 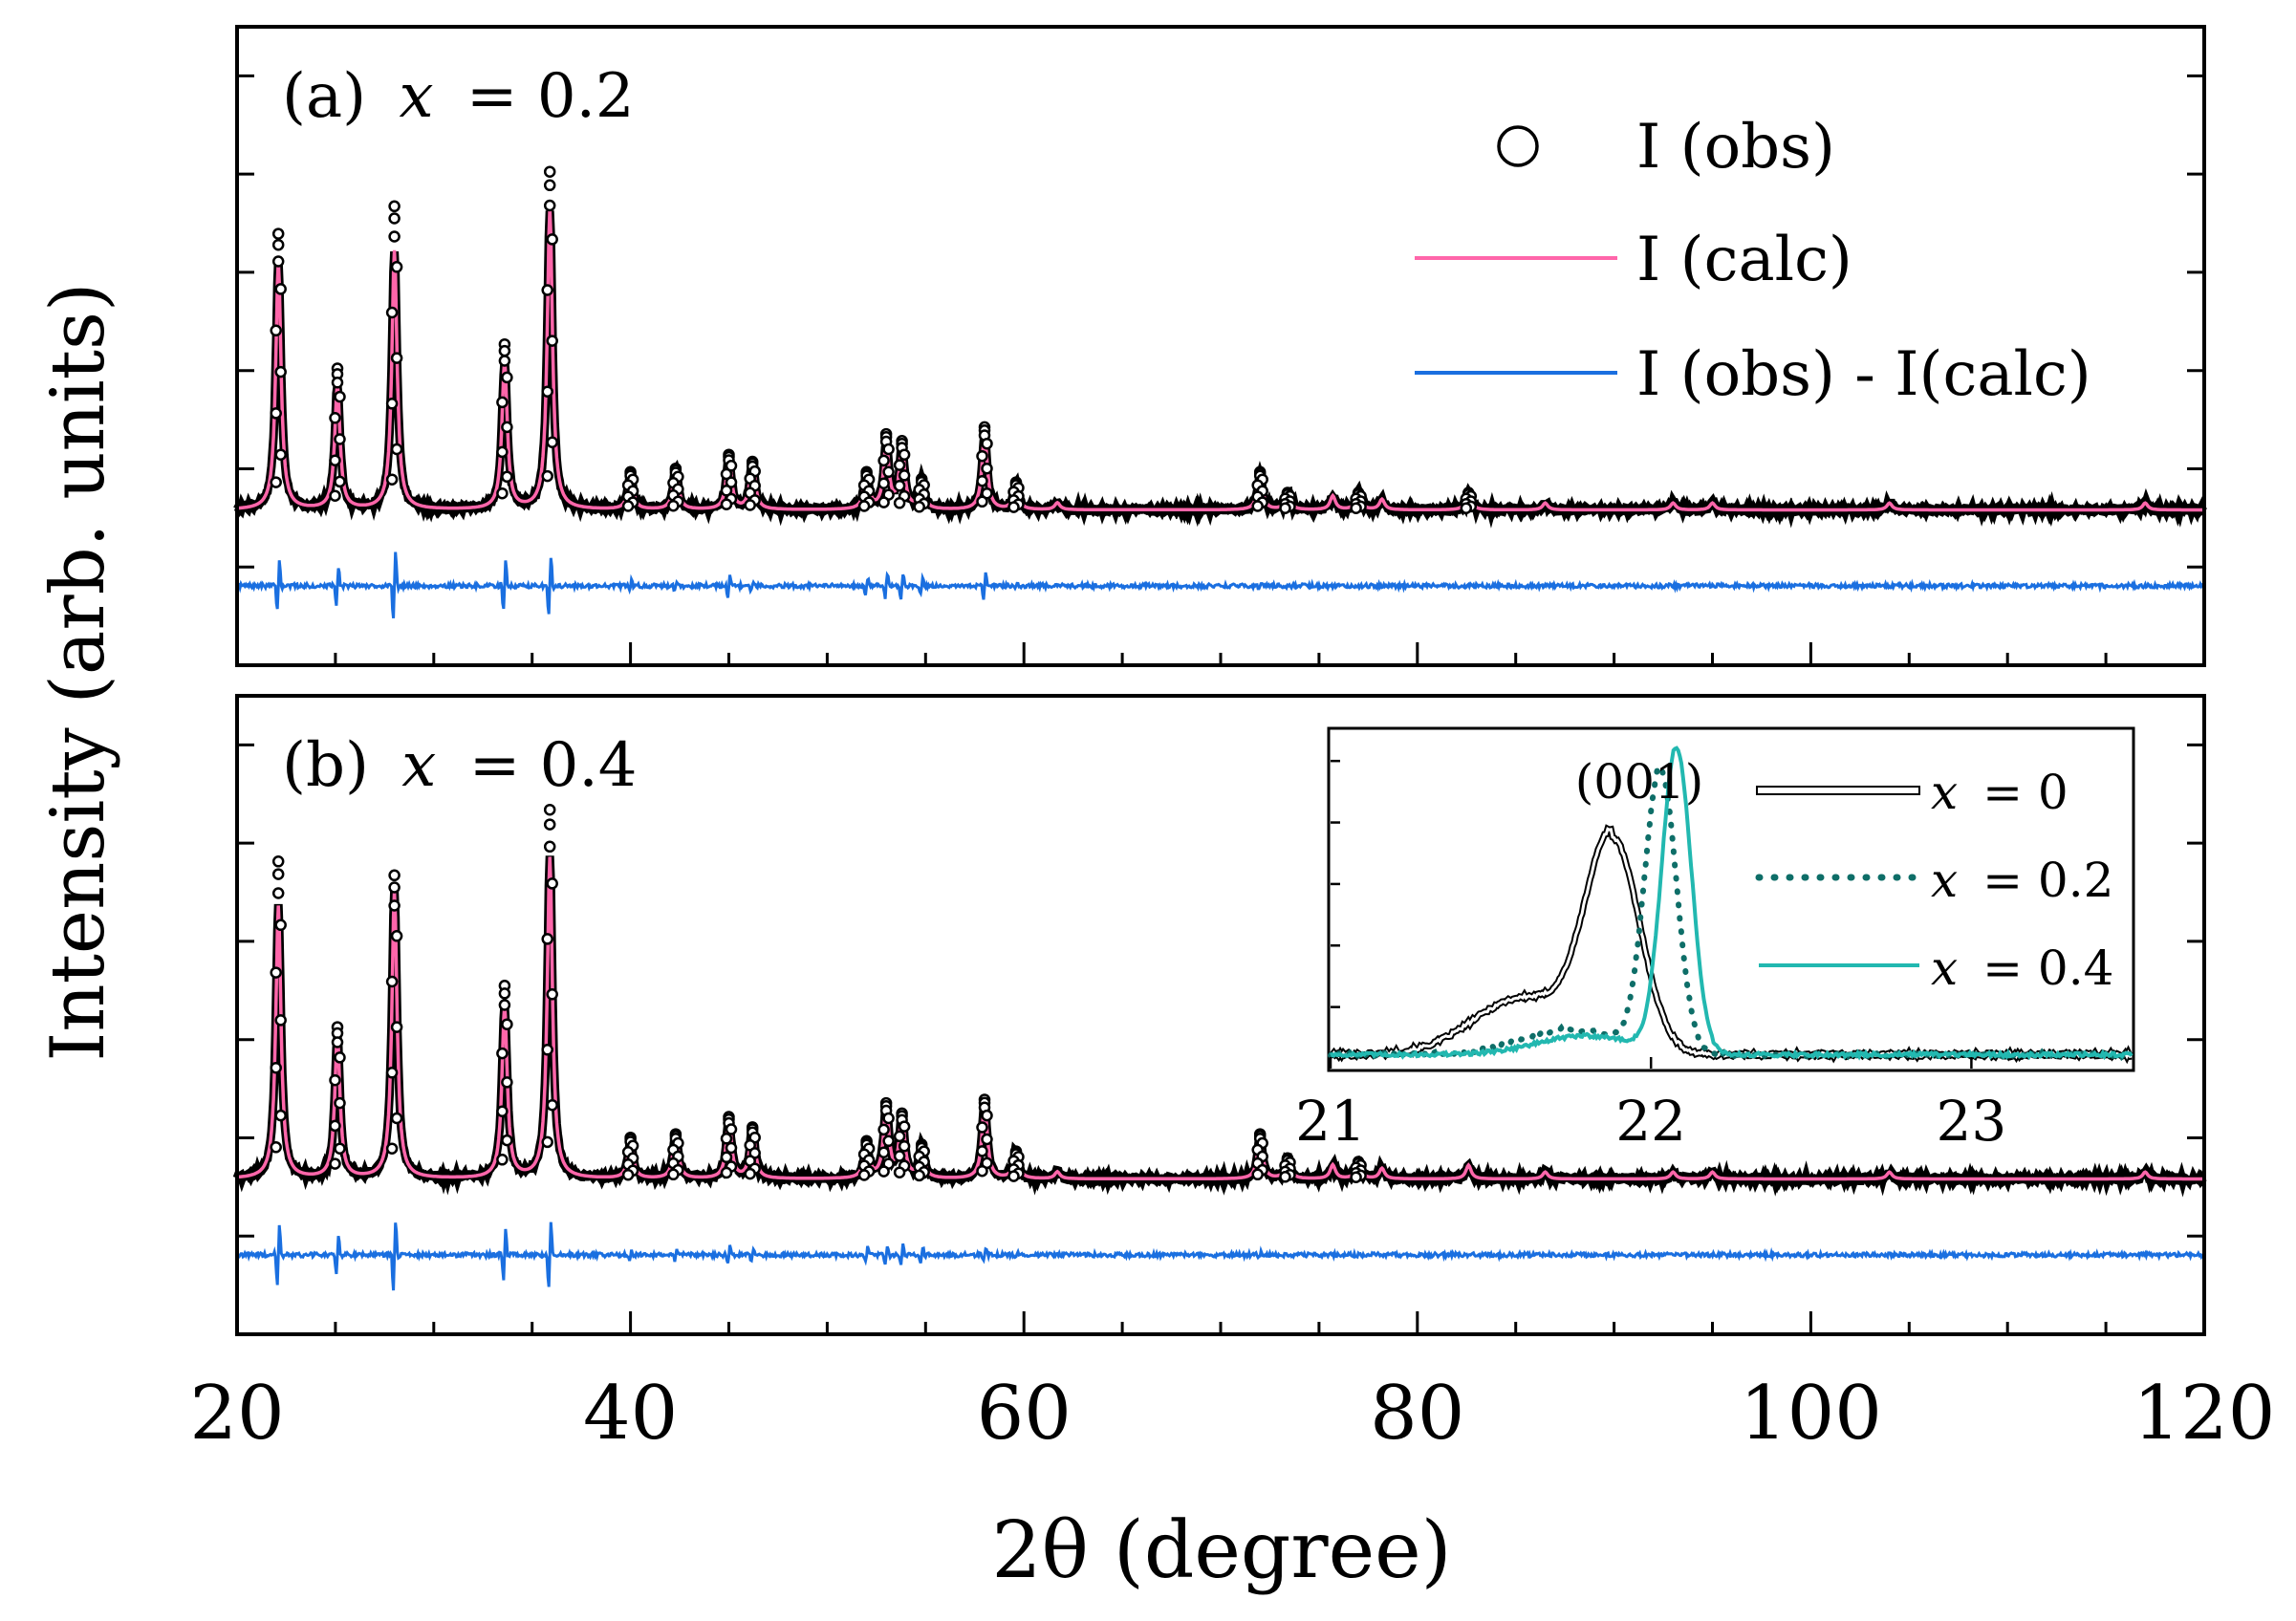 I want to click on panel-b-title-var: x, so click(x=418, y=766).